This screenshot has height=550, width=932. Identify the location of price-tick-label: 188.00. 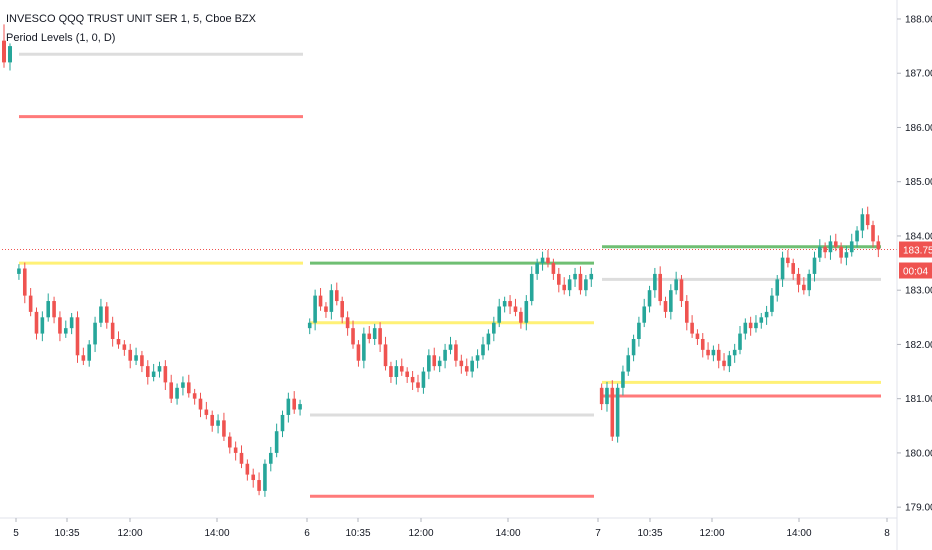
(918, 19).